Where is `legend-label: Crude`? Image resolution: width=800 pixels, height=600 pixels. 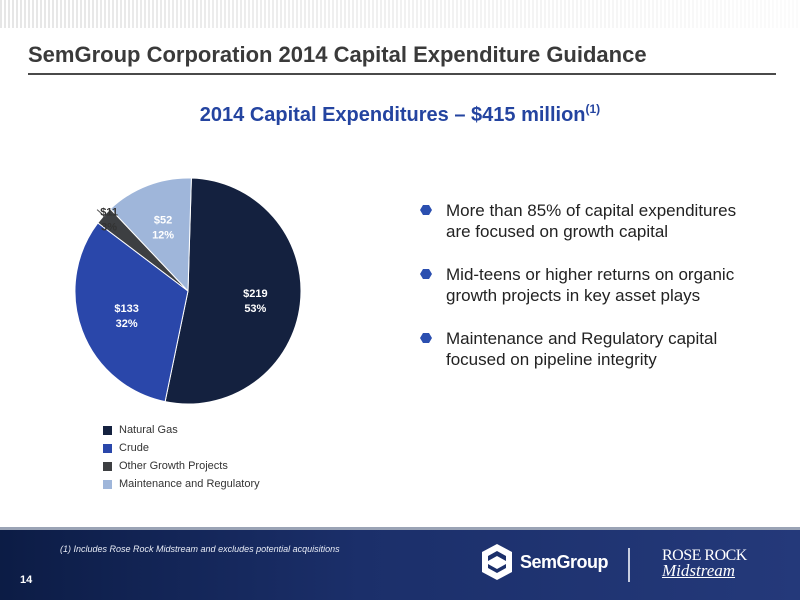 legend-label: Crude is located at coordinates (134, 448).